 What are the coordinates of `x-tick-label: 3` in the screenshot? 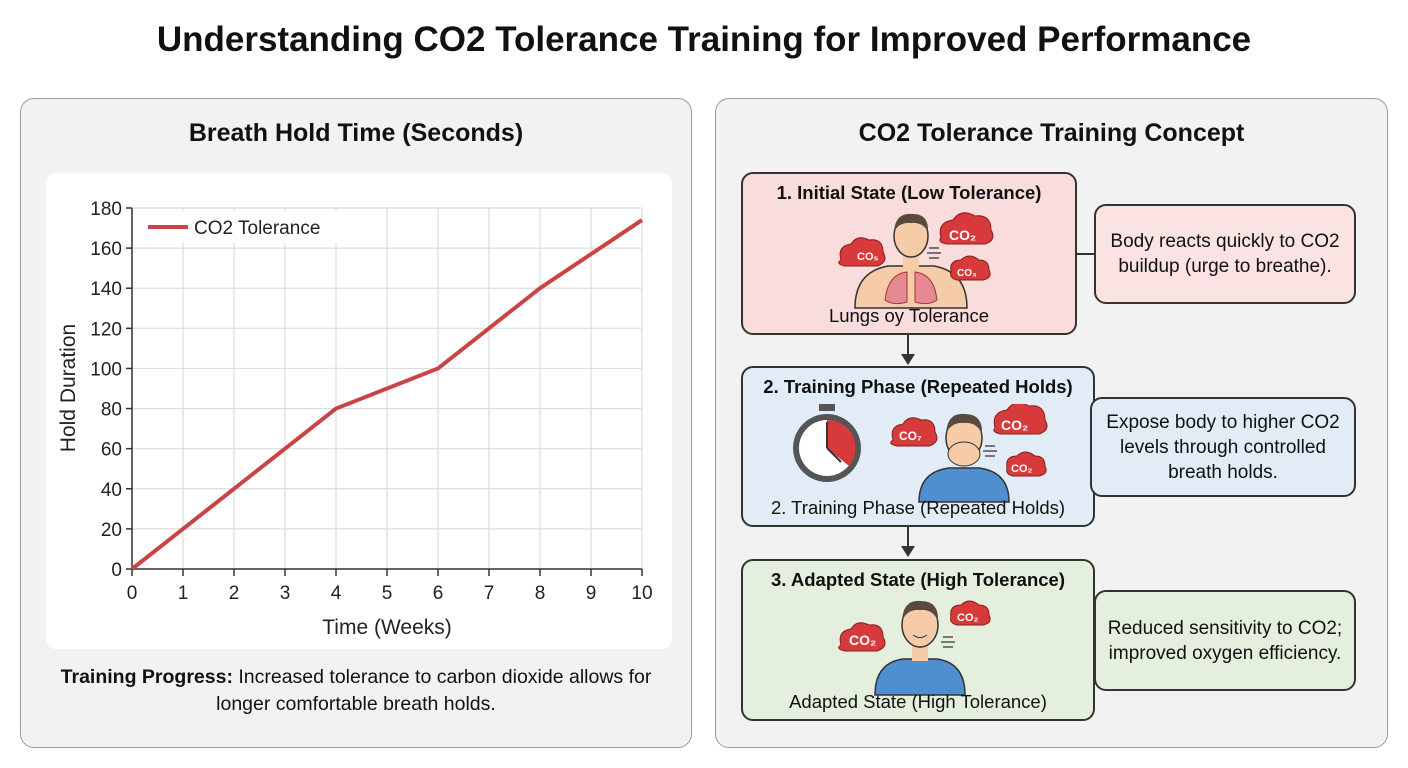 It's located at (285, 593).